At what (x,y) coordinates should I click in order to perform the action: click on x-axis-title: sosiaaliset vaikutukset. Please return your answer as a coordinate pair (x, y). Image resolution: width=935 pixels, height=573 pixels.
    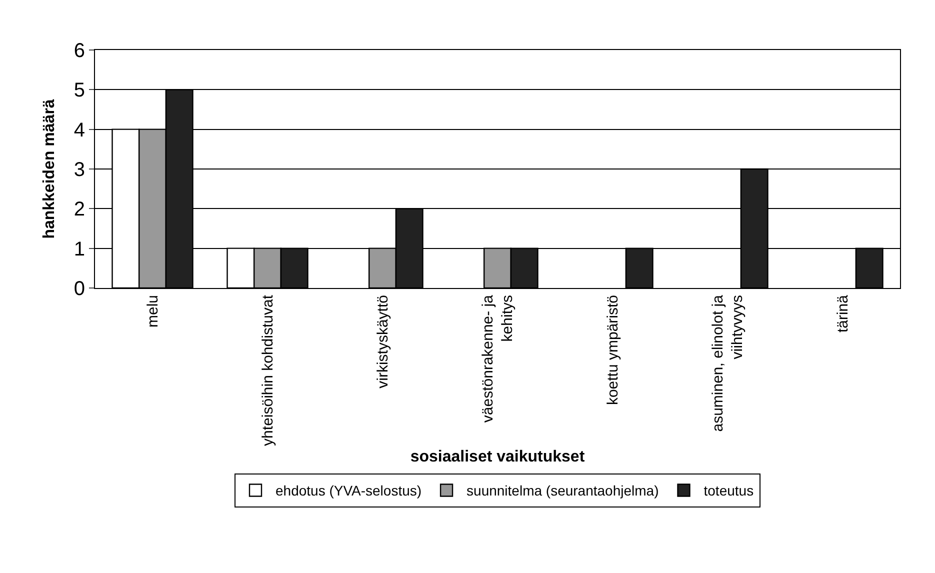
    Looking at the image, I should click on (498, 457).